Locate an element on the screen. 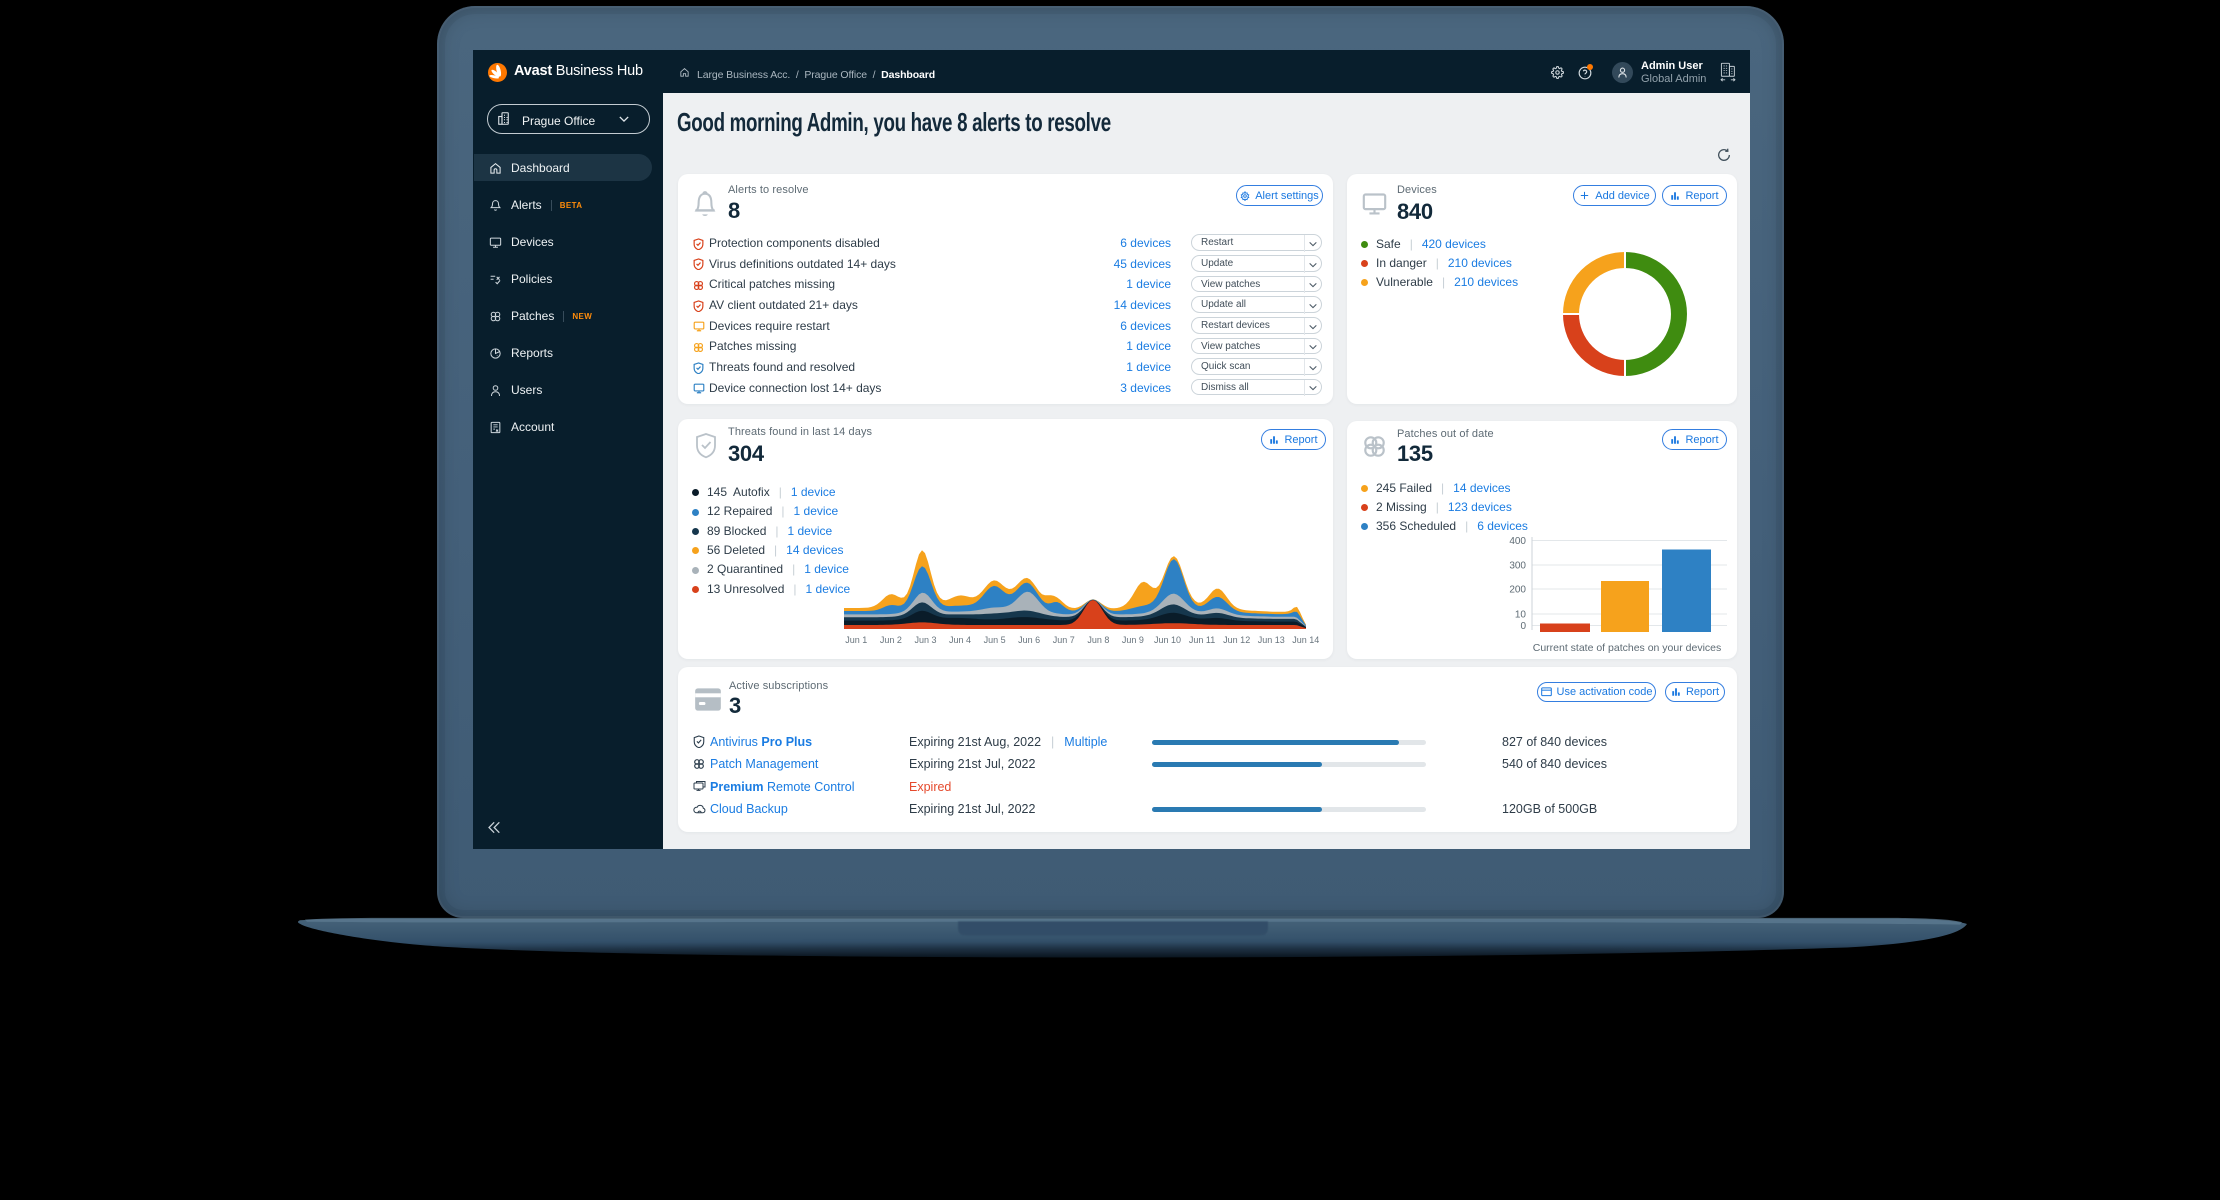  svg-text: 300 is located at coordinates (1517, 566).